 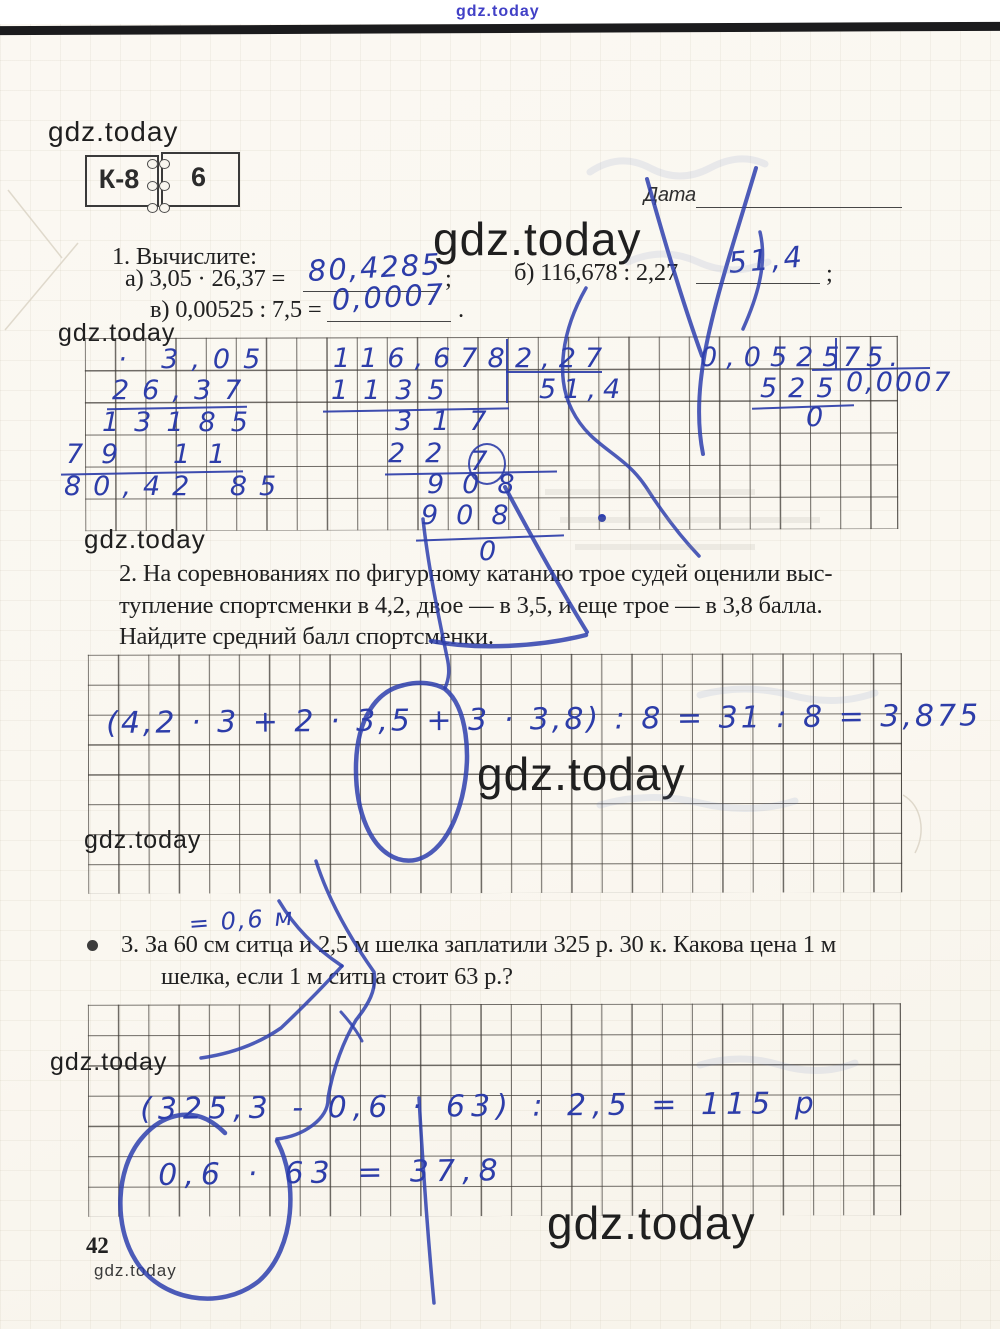 I want to click on variant-box, so click(x=200, y=179).